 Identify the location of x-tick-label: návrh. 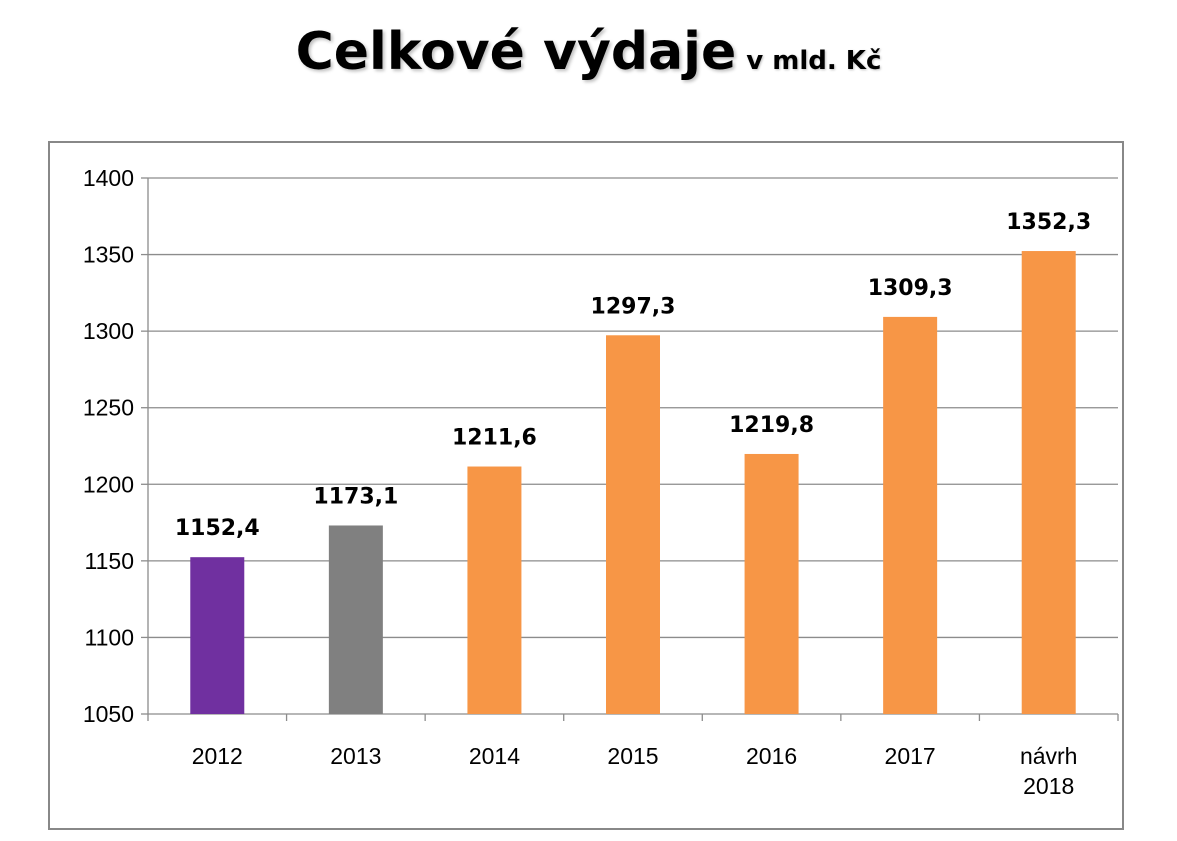
(1049, 756).